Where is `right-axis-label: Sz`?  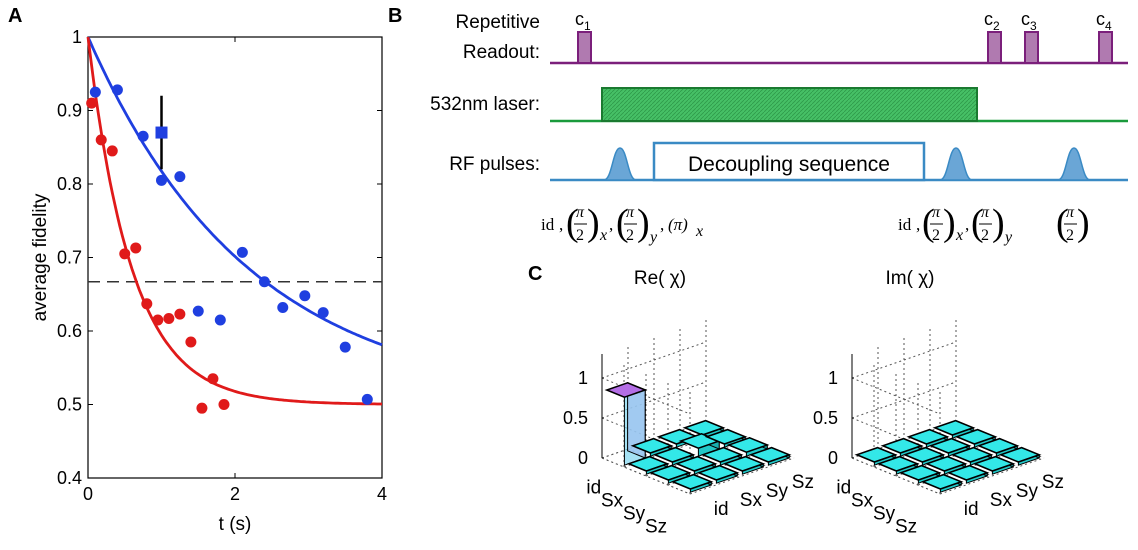 right-axis-label: Sz is located at coordinates (1053, 482).